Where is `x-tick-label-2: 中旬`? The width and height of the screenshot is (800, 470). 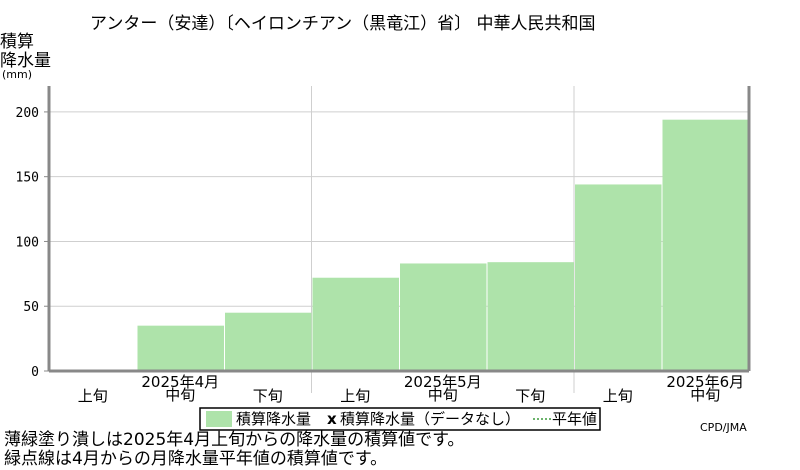
x-tick-label-2: 中旬 is located at coordinates (180, 395).